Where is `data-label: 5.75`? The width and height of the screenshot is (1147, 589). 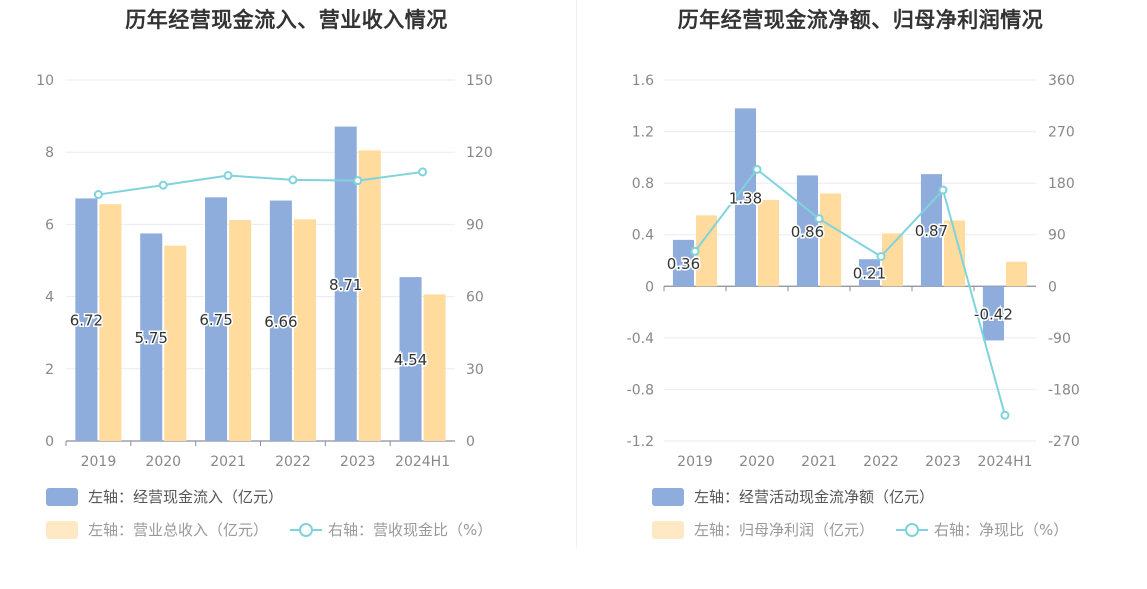
data-label: 5.75 is located at coordinates (151, 338).